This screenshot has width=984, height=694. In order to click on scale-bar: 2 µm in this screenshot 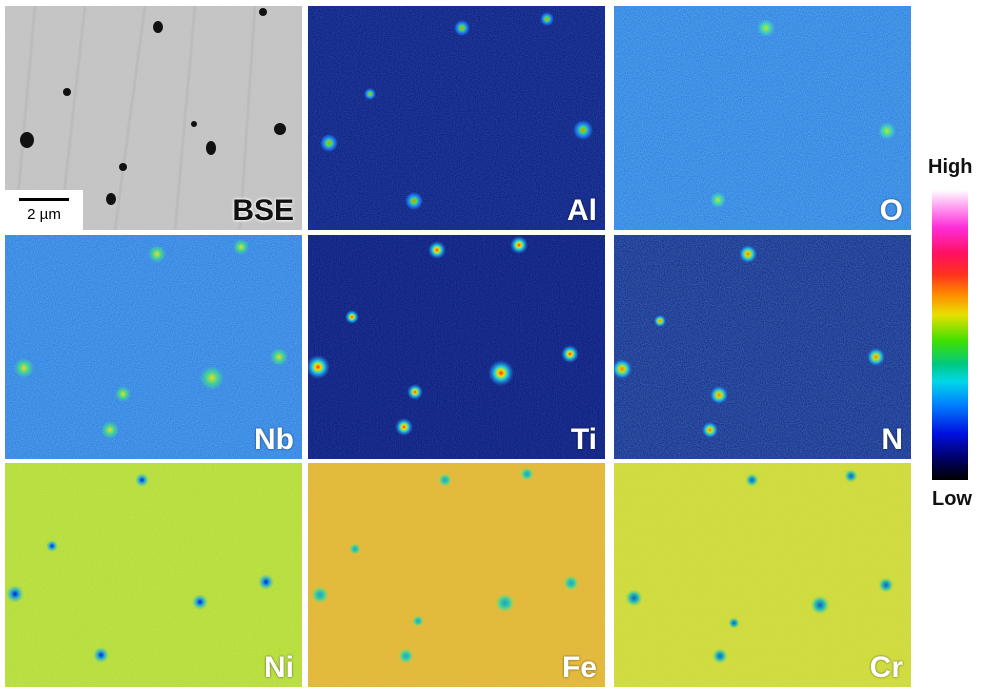, I will do `click(44, 210)`.